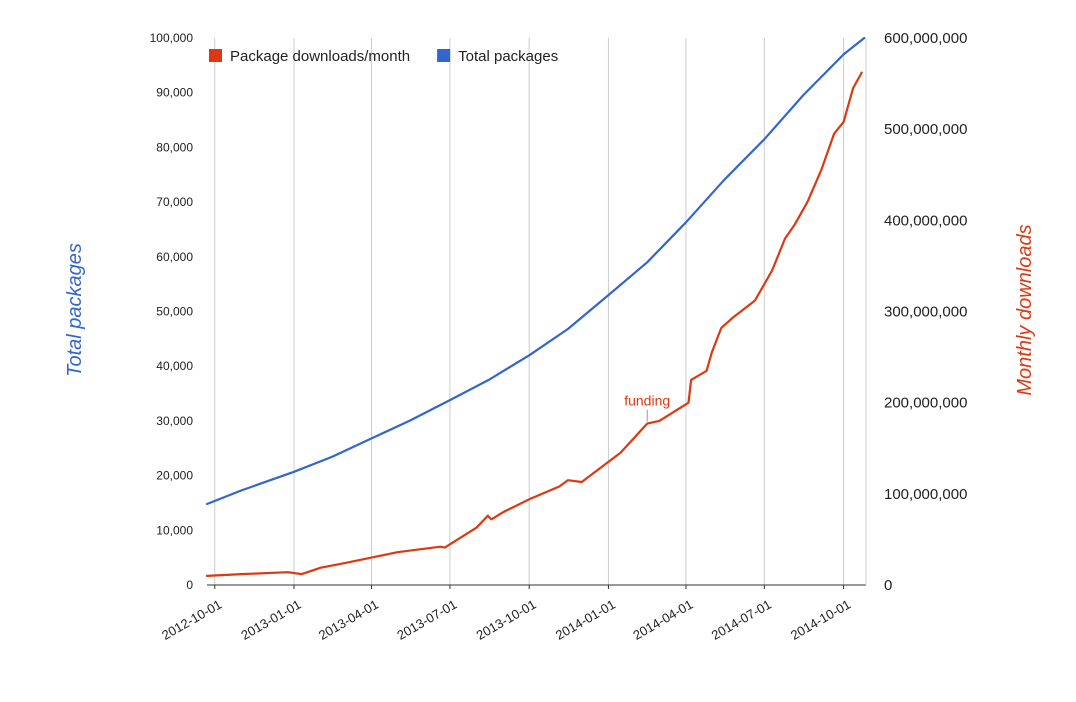  What do you see at coordinates (925, 494) in the screenshot?
I see `right-tick-label: 100,000,000` at bounding box center [925, 494].